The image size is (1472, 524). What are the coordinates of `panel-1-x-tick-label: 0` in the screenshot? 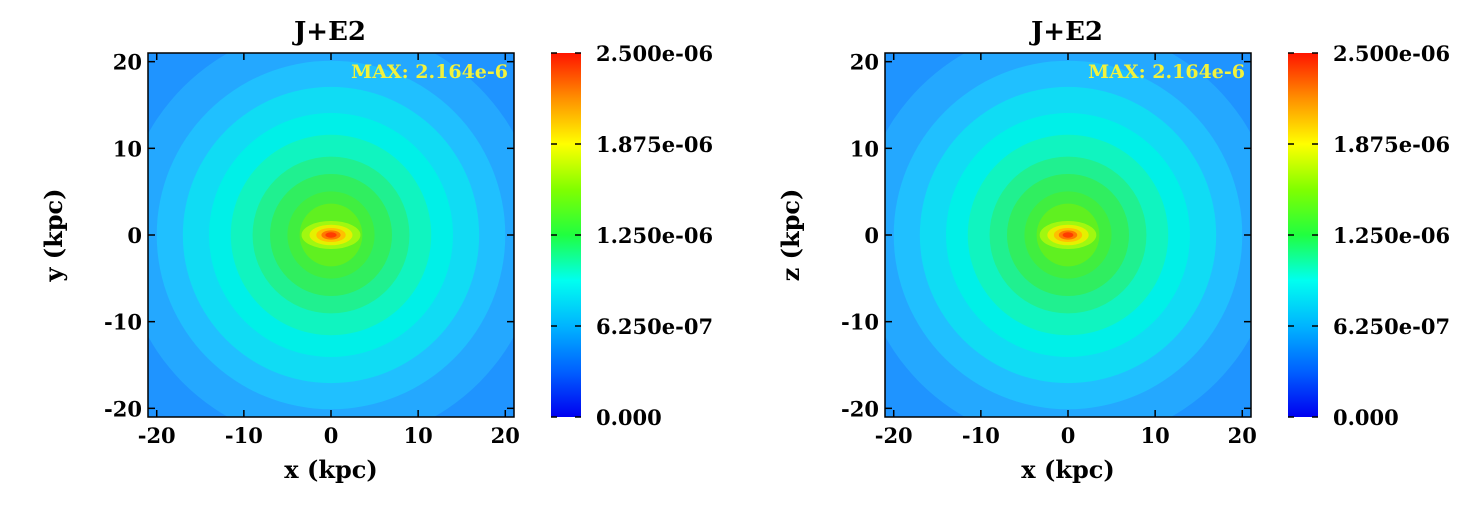 It's located at (331, 435).